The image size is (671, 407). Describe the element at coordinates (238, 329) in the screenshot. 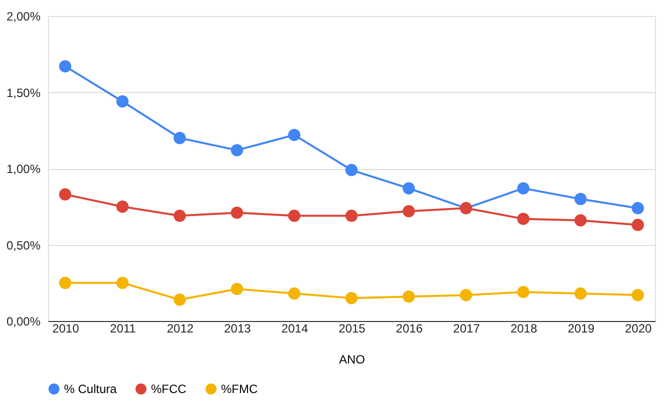

I see `x-tick-label: 2013` at that location.